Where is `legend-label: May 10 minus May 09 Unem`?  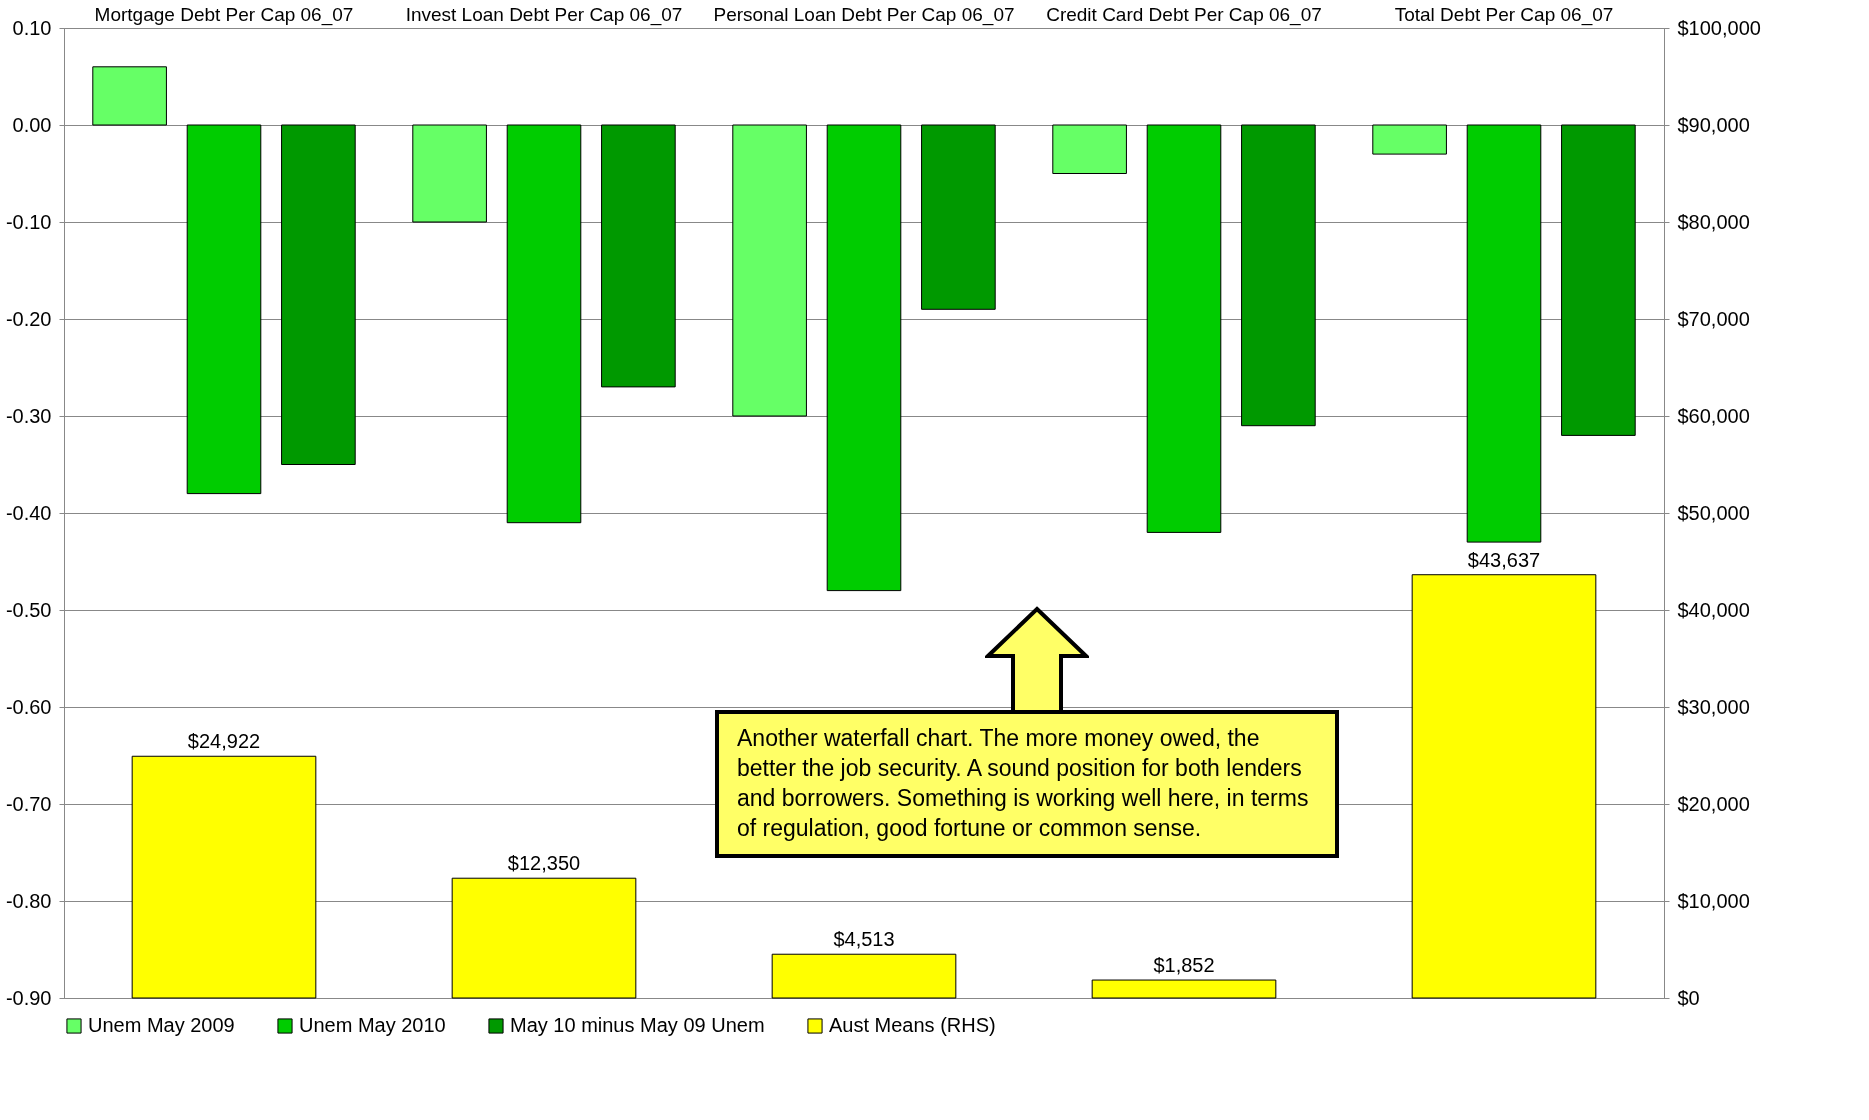 legend-label: May 10 minus May 09 Unem is located at coordinates (637, 1025).